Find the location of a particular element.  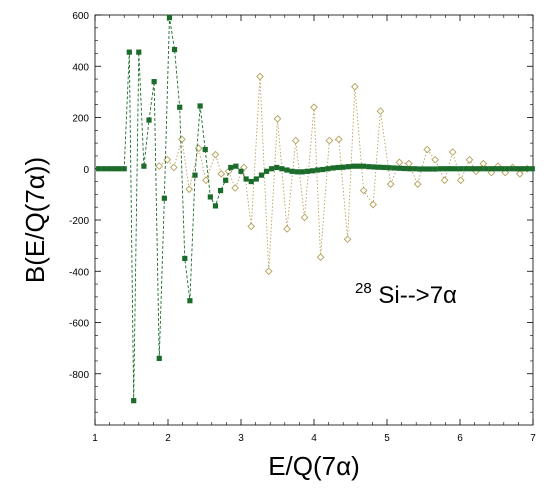

y-axis-title: B(E/Q(7α)) is located at coordinates (35, 220).